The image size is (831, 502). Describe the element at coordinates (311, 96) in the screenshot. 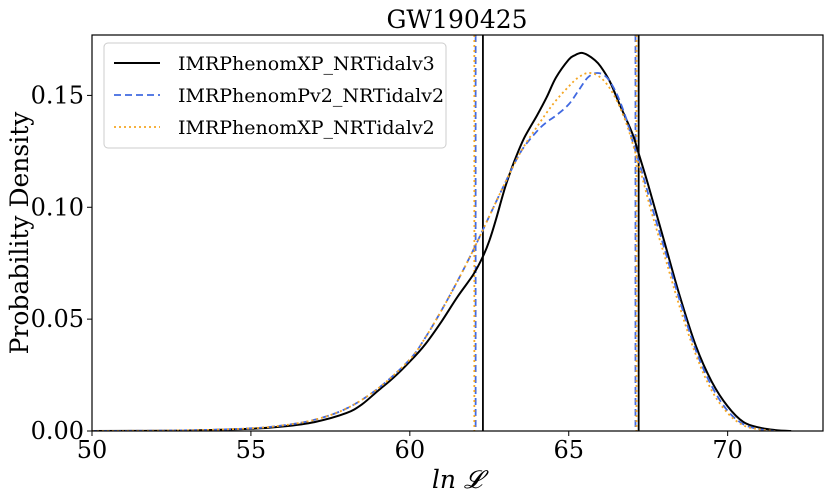

I see `legend-label-IMRPhenomPv2_NRTidalv2: IMRPhenomPv2_NRTidalv2` at that location.